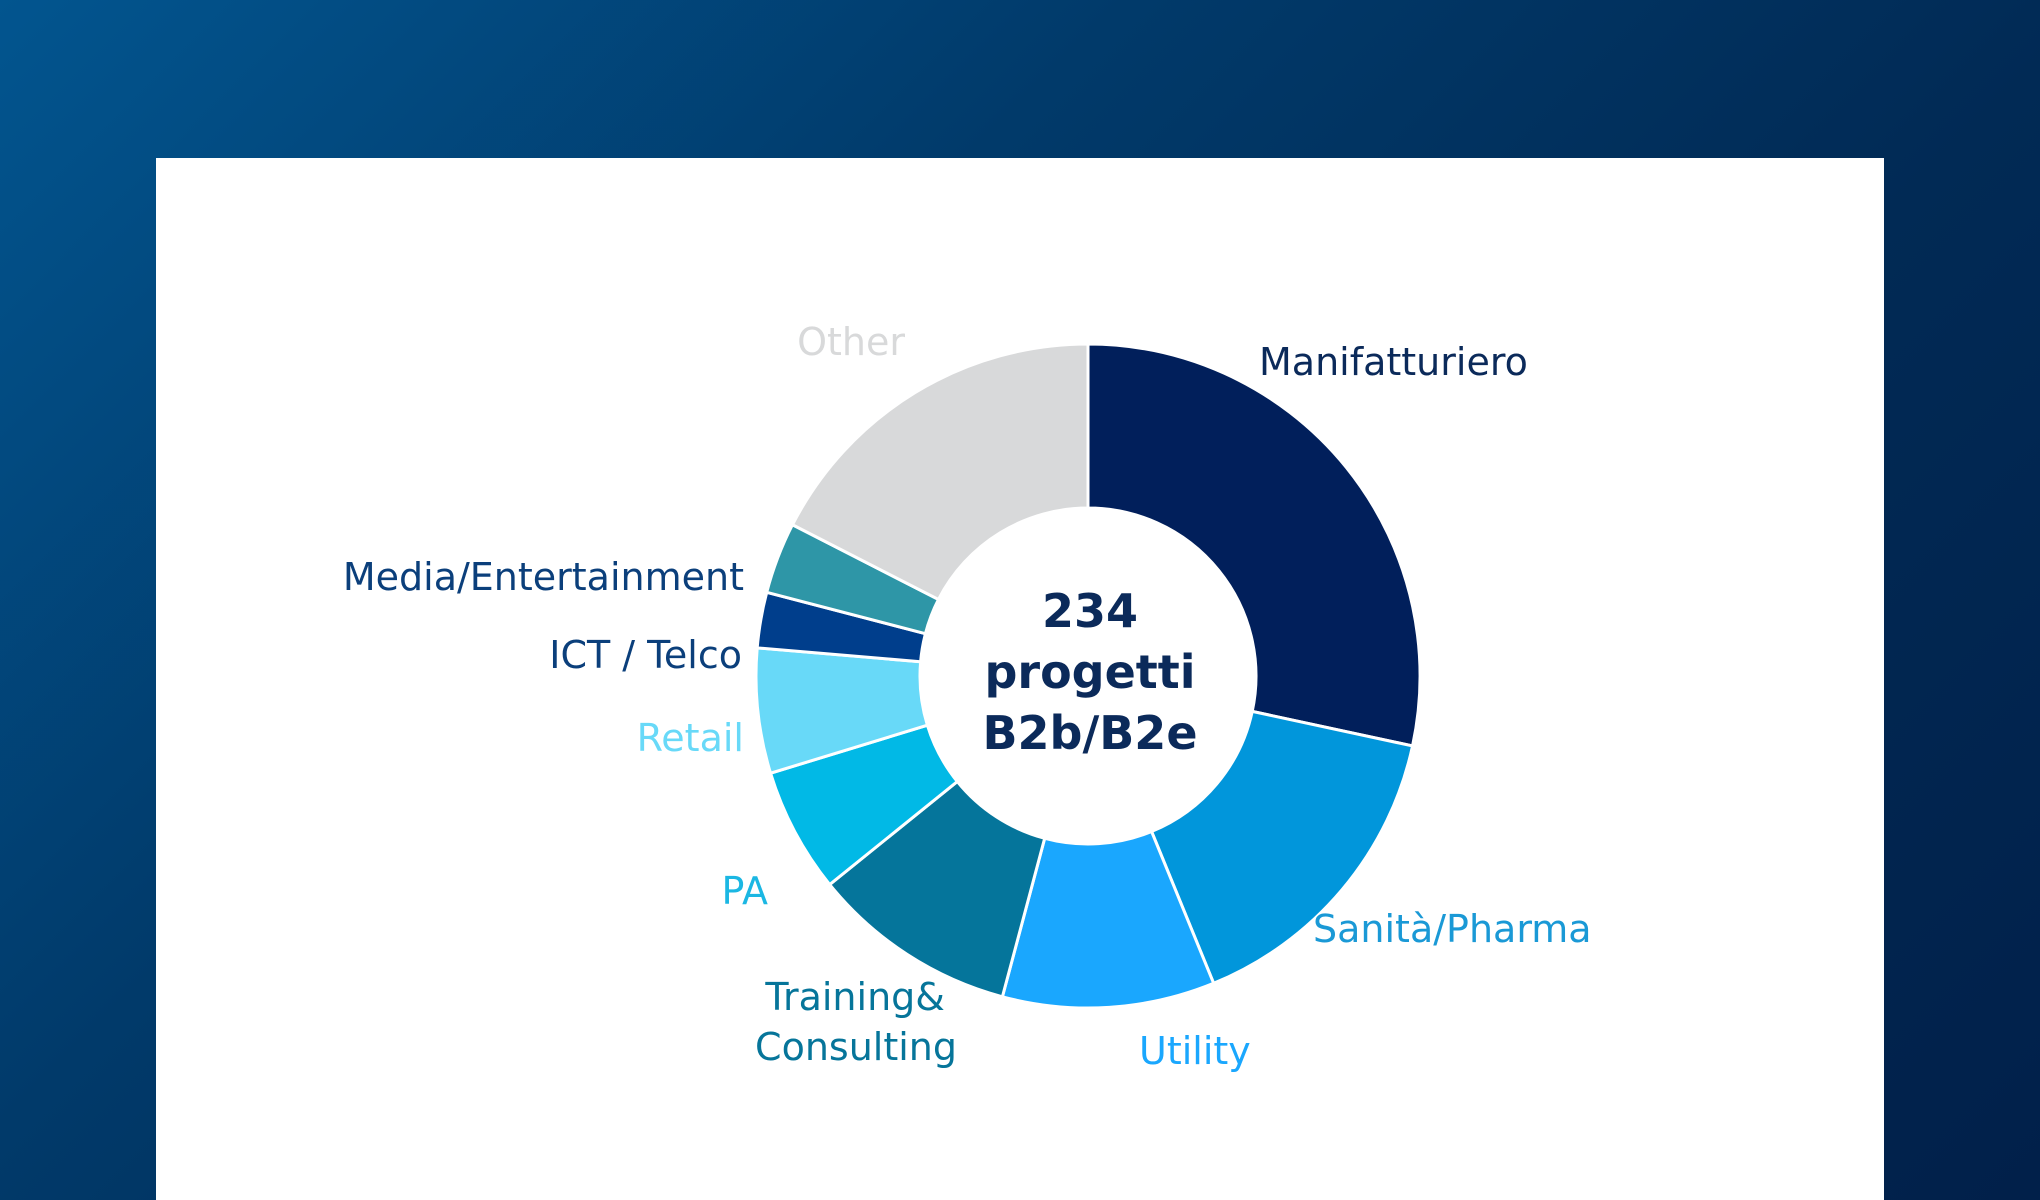 The width and height of the screenshot is (2040, 1200). What do you see at coordinates (1452, 929) in the screenshot?
I see `label-sanita-pharma: Sanità/Pharma` at bounding box center [1452, 929].